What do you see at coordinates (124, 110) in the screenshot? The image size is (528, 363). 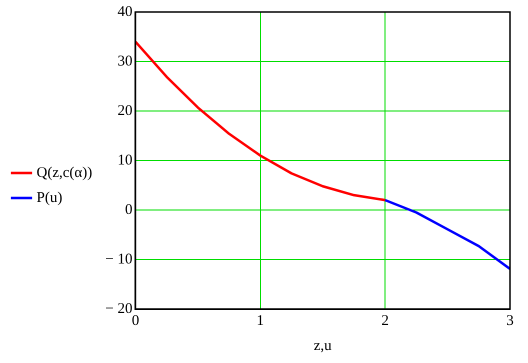 I see `y-tick-label: 20` at bounding box center [124, 110].